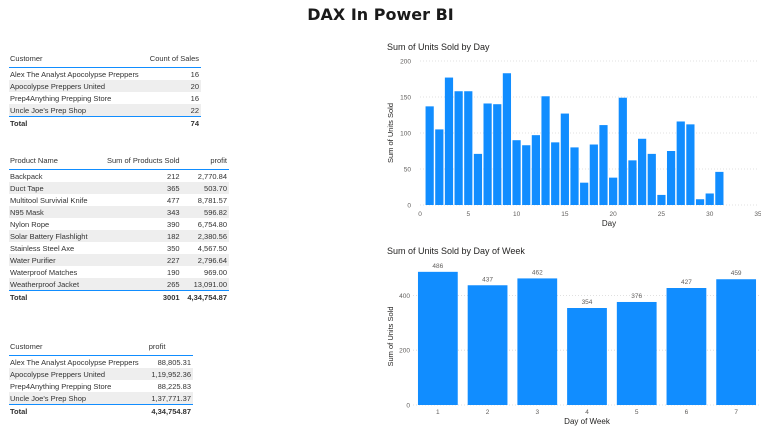 This screenshot has height=426, width=761. I want to click on table-row: Uncle Joe's Prep Shop 1,37,771.37, so click(101, 398).